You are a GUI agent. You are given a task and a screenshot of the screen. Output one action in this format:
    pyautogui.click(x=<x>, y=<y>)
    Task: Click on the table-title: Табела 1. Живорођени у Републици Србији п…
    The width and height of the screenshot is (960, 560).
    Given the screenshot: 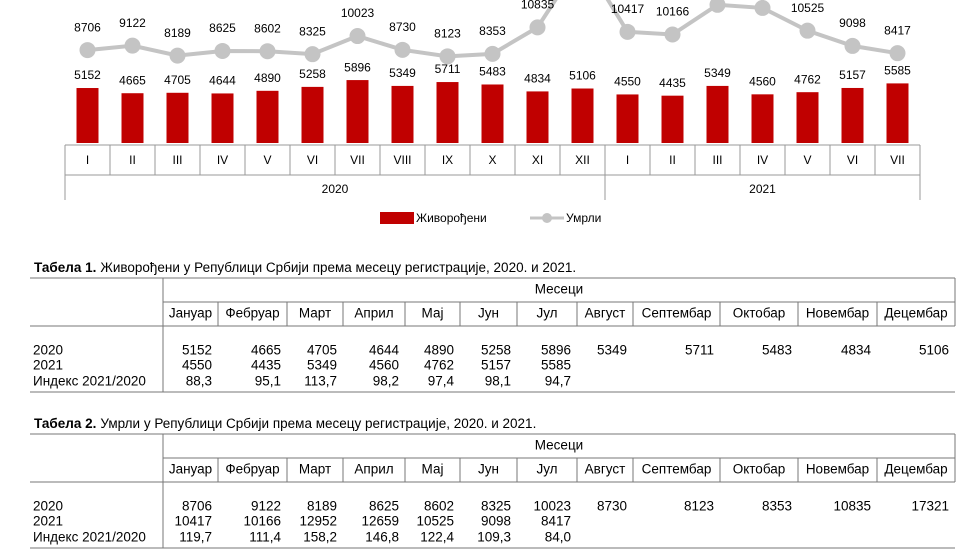 What is the action you would take?
    pyautogui.click(x=305, y=267)
    